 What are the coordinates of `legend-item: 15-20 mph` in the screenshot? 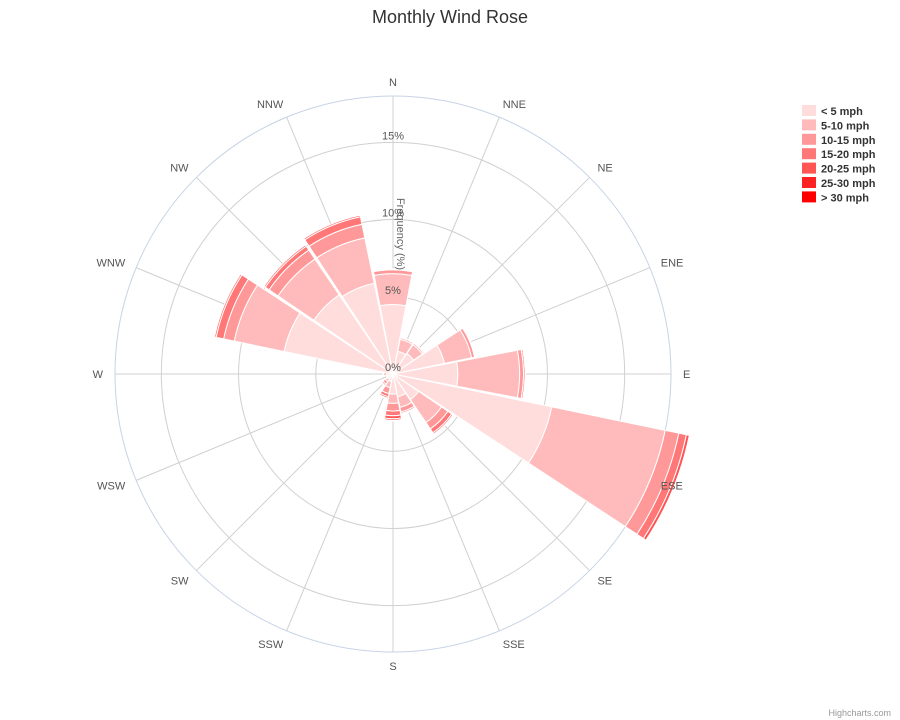 It's located at (839, 154).